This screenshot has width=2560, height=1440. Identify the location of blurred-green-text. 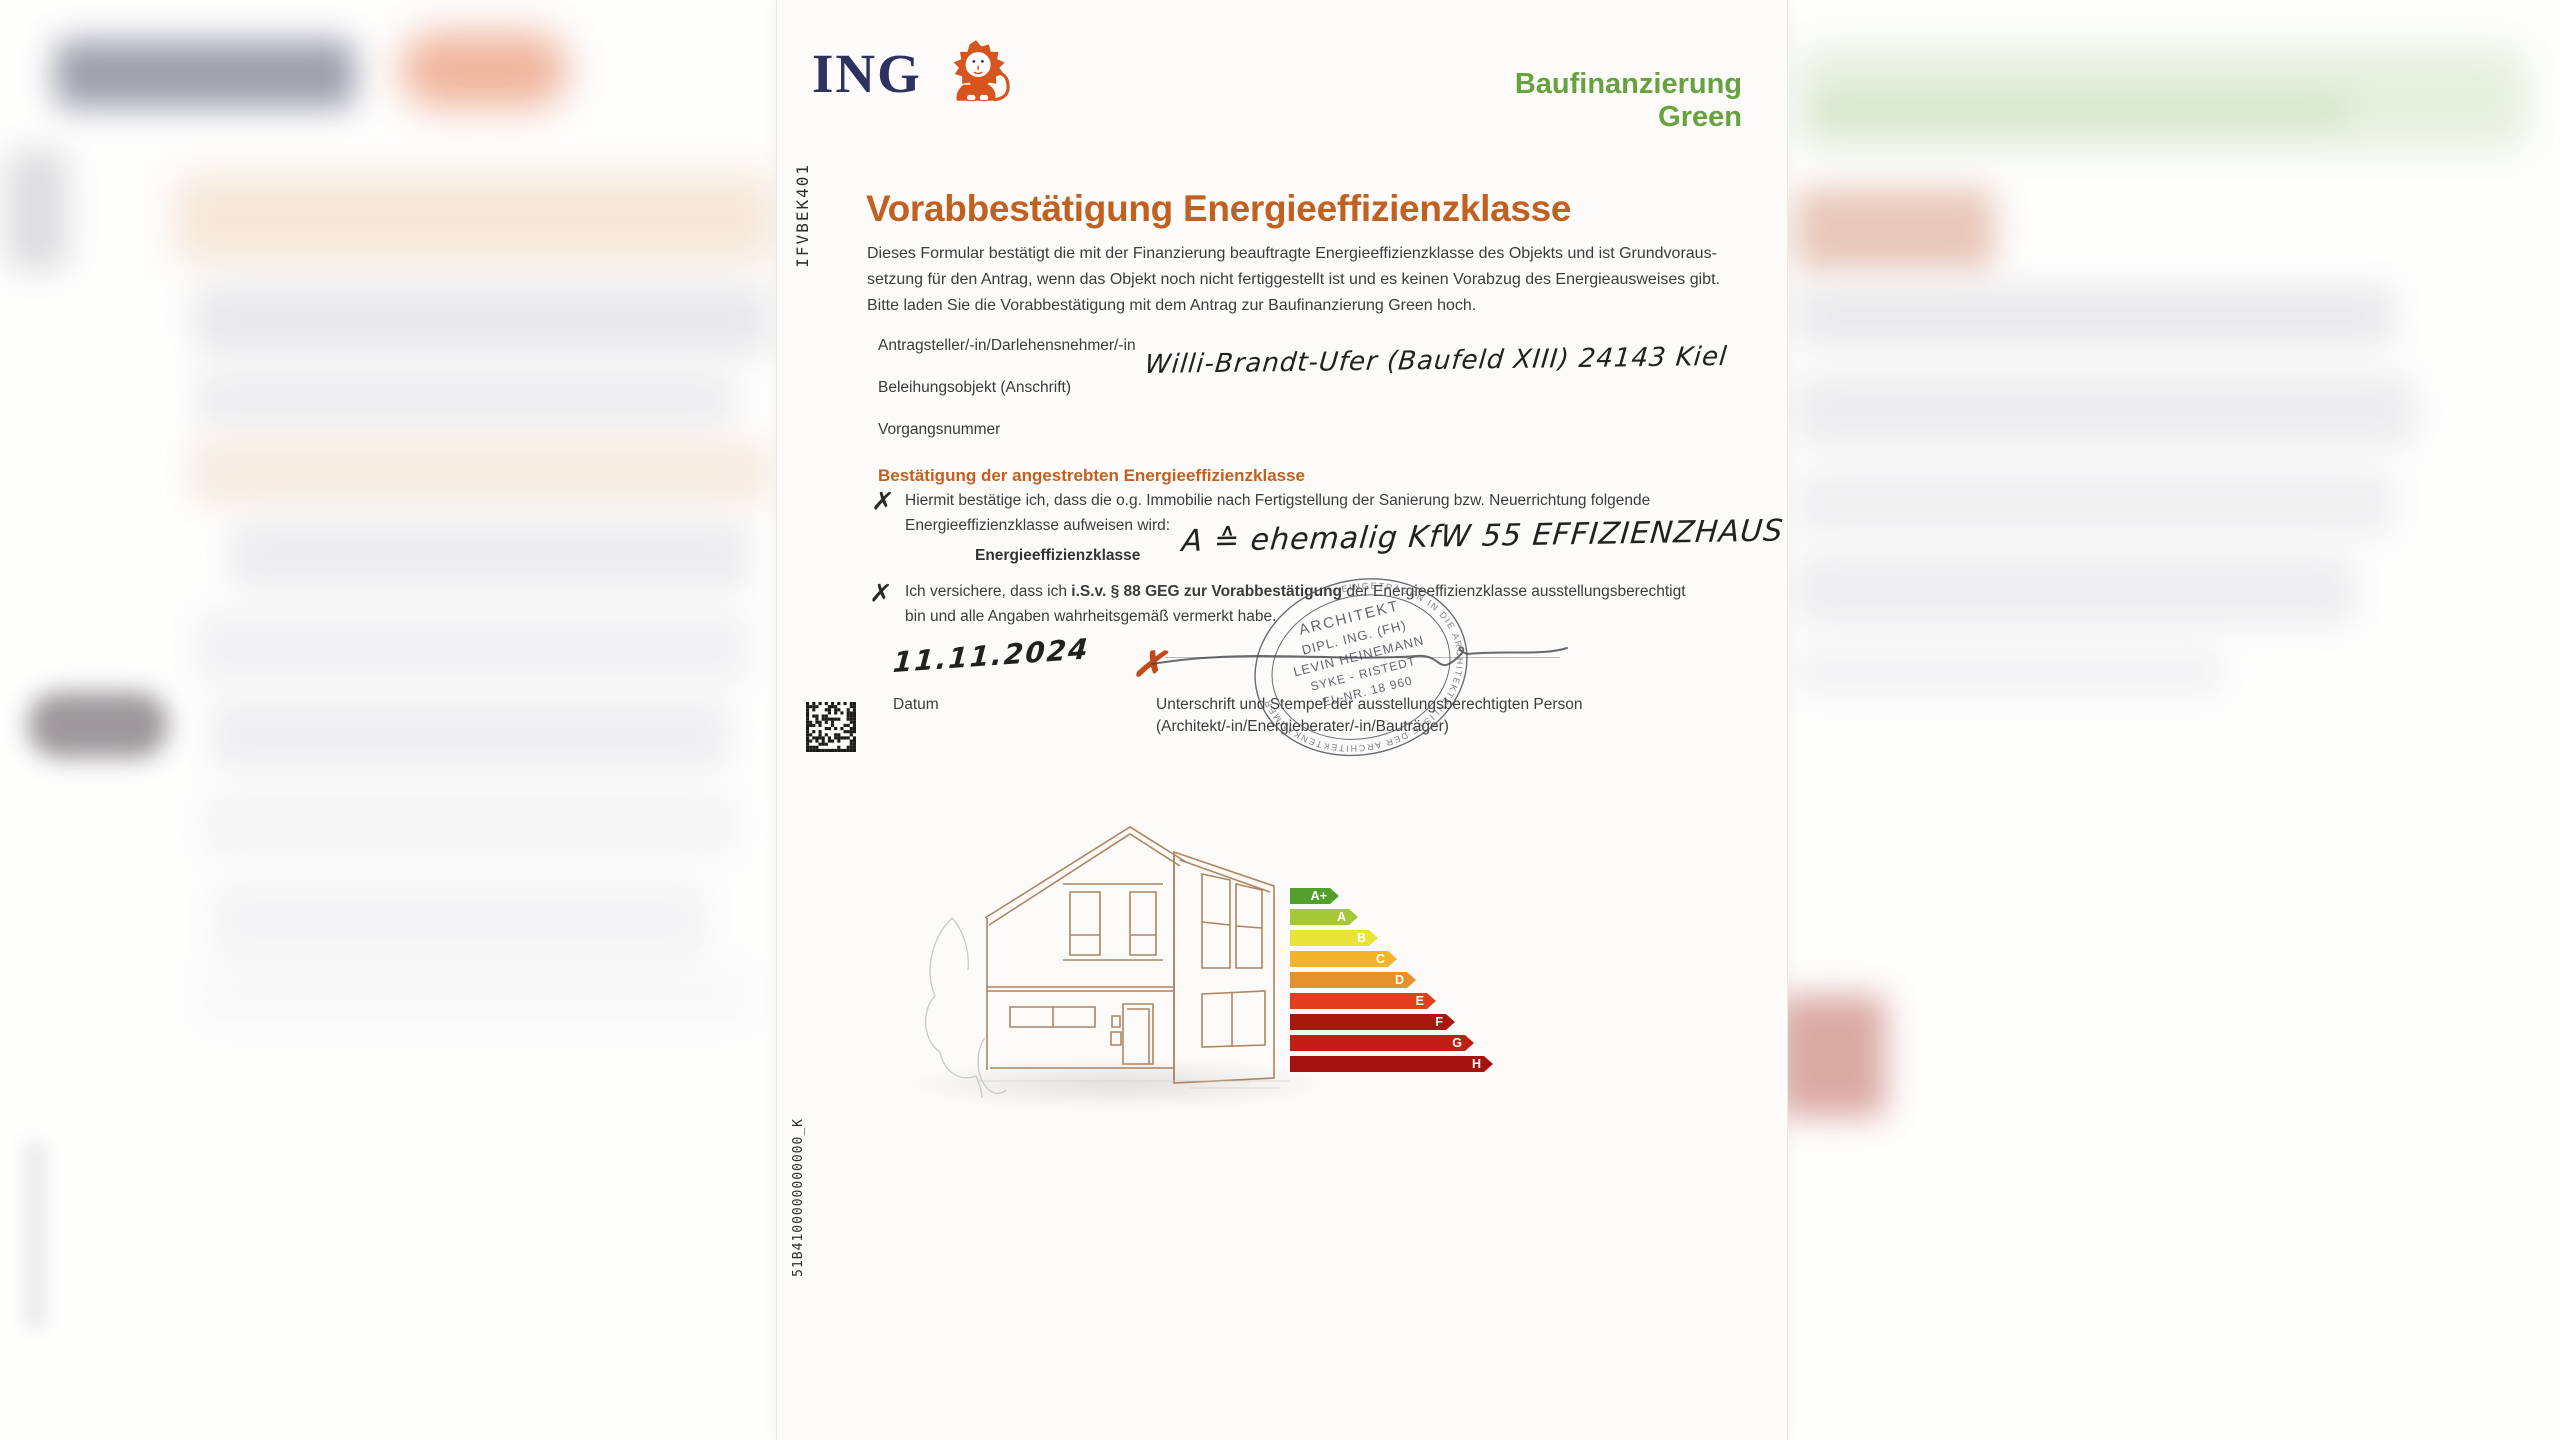
(2080, 112).